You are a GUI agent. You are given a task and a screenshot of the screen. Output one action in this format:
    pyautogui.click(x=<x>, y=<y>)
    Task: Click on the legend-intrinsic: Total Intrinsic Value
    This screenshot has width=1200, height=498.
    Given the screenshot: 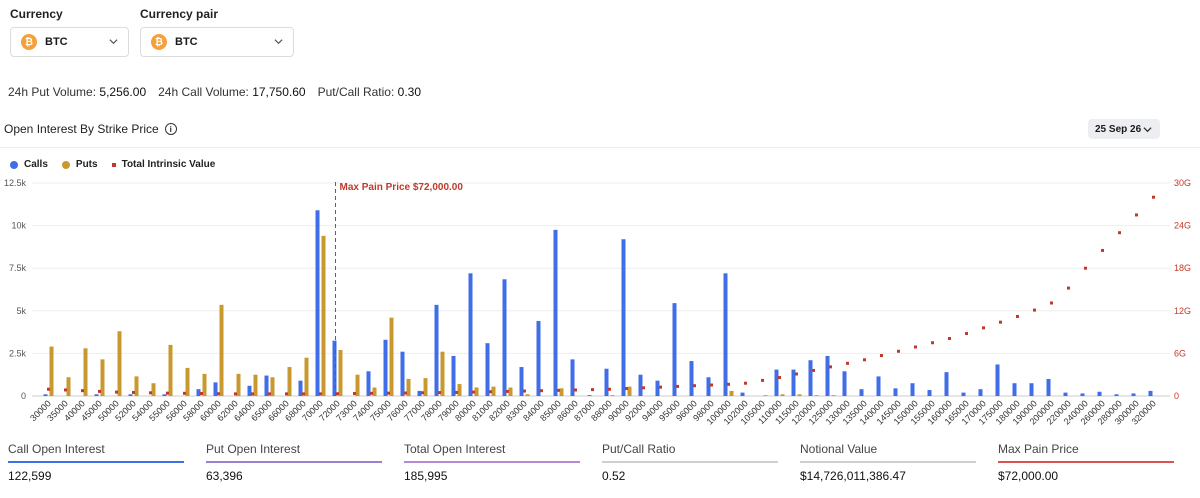 What is the action you would take?
    pyautogui.click(x=163, y=164)
    